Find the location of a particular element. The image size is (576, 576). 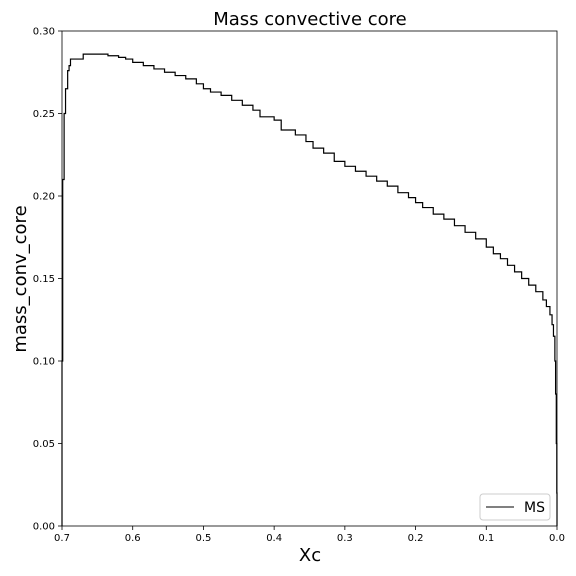

legend: MS is located at coordinates (515, 507).